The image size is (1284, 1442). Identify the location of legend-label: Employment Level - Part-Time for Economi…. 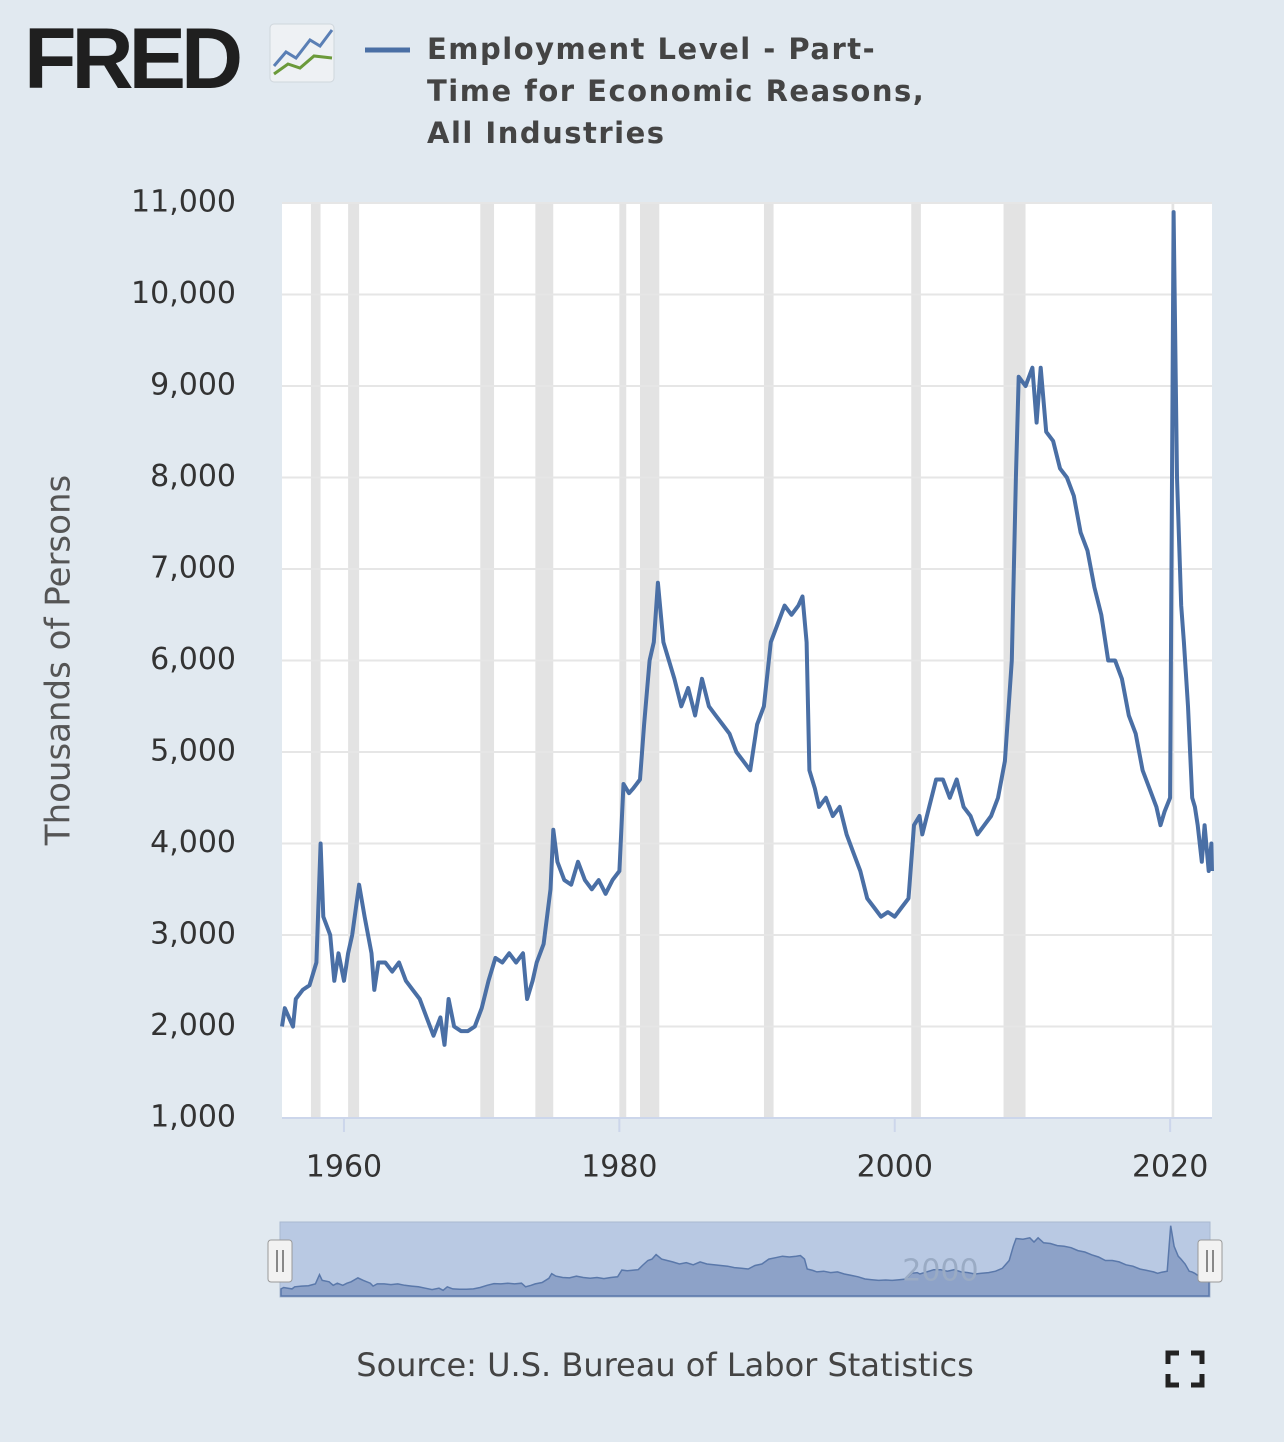
(676, 91).